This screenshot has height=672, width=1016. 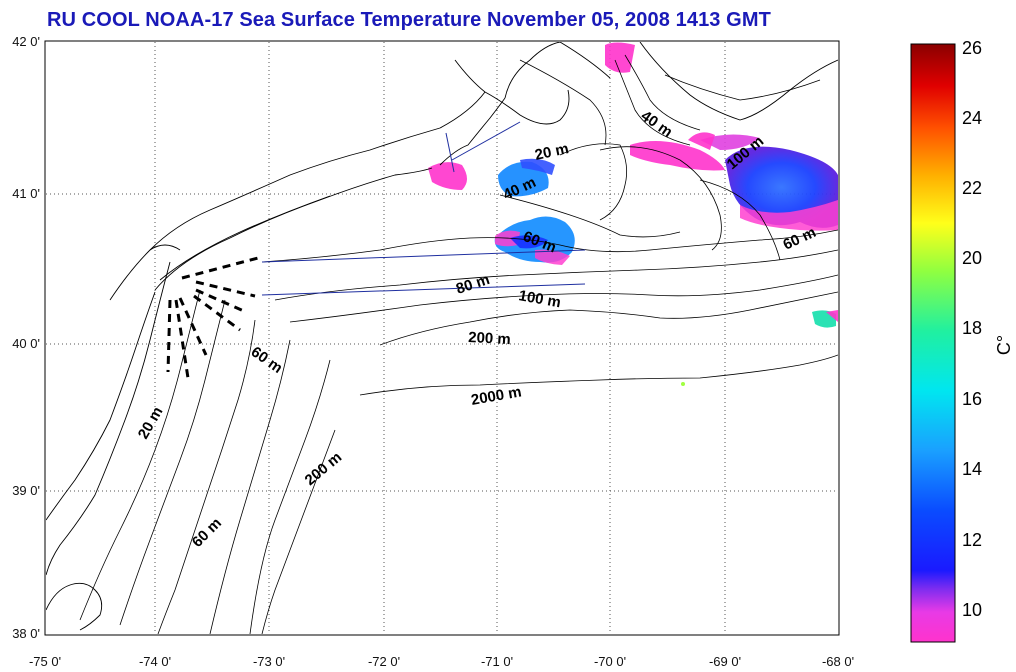 I want to click on lat-tick: 42 0', so click(x=26, y=41).